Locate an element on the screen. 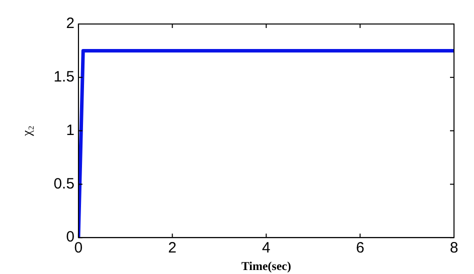 Image resolution: width=474 pixels, height=274 pixels. x-tick-label: 2 is located at coordinates (172, 248).